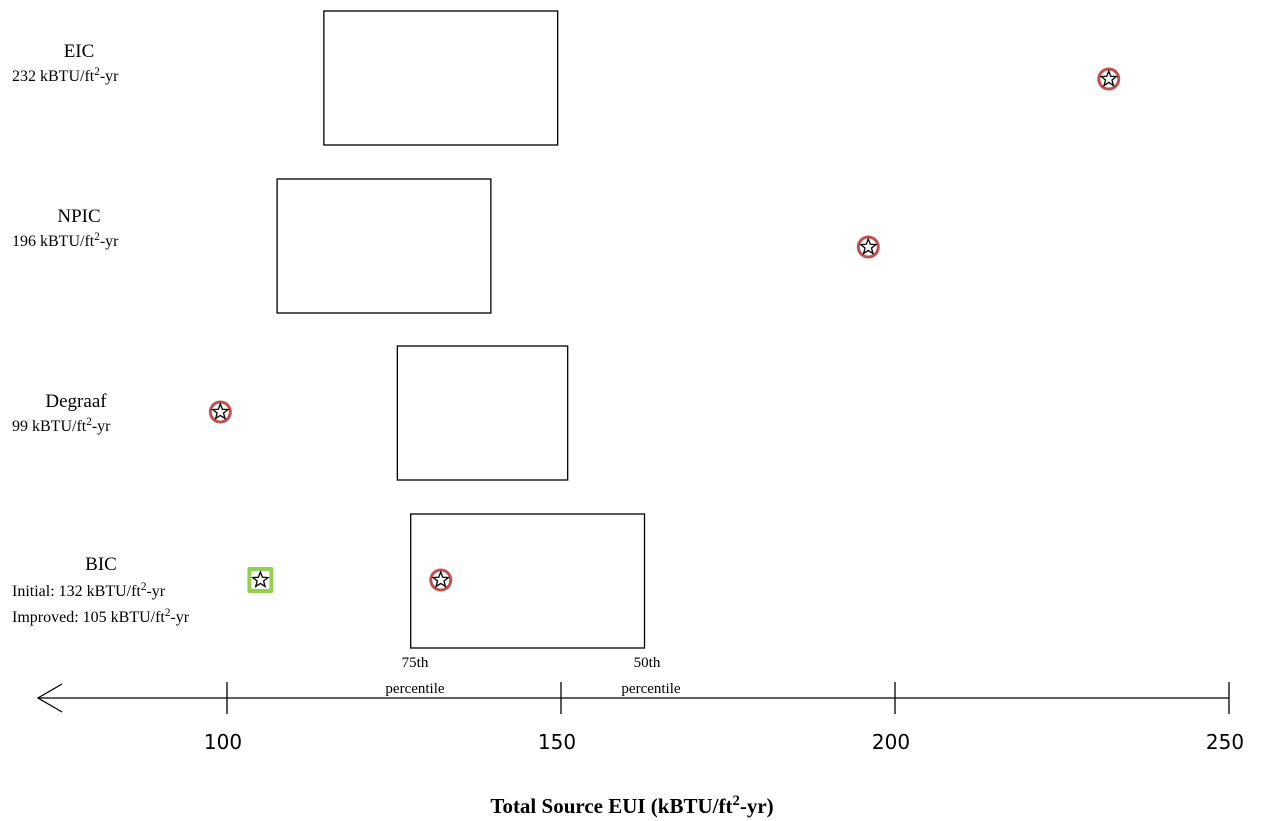  What do you see at coordinates (49, 698) in the screenshot?
I see `axis-left-arrow` at bounding box center [49, 698].